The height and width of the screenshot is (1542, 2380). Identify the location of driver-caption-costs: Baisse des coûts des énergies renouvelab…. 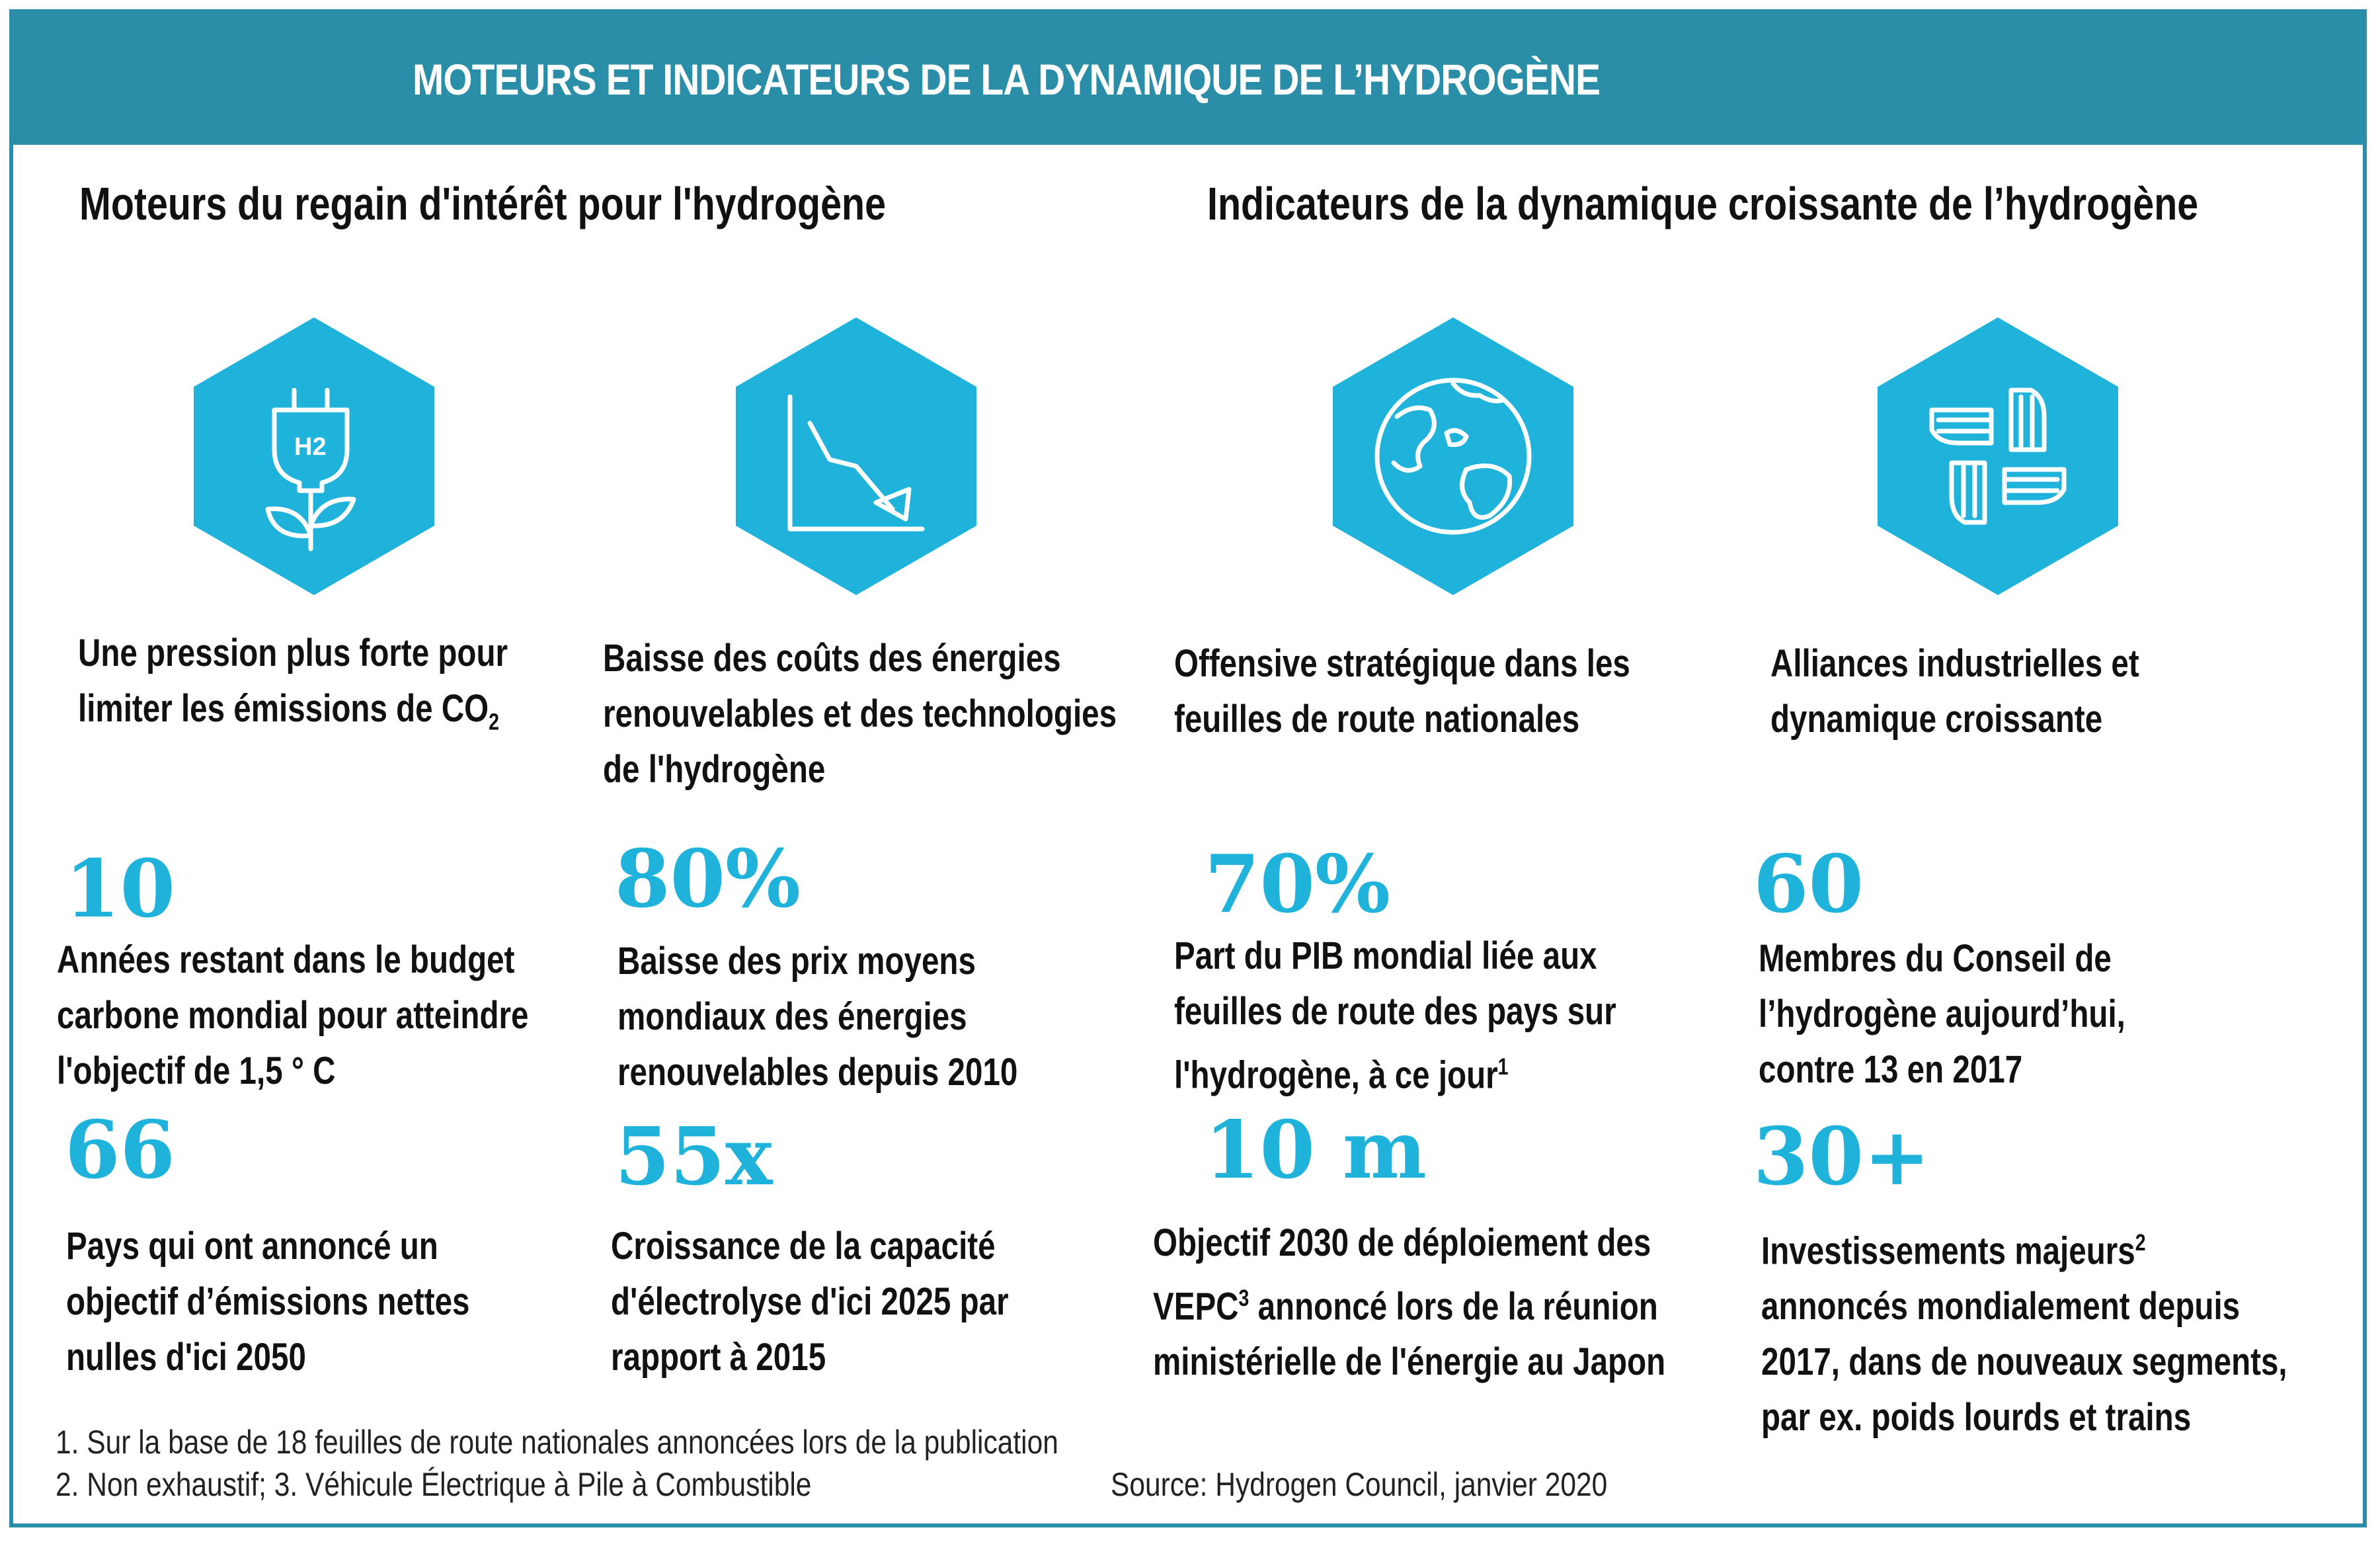
(860, 714).